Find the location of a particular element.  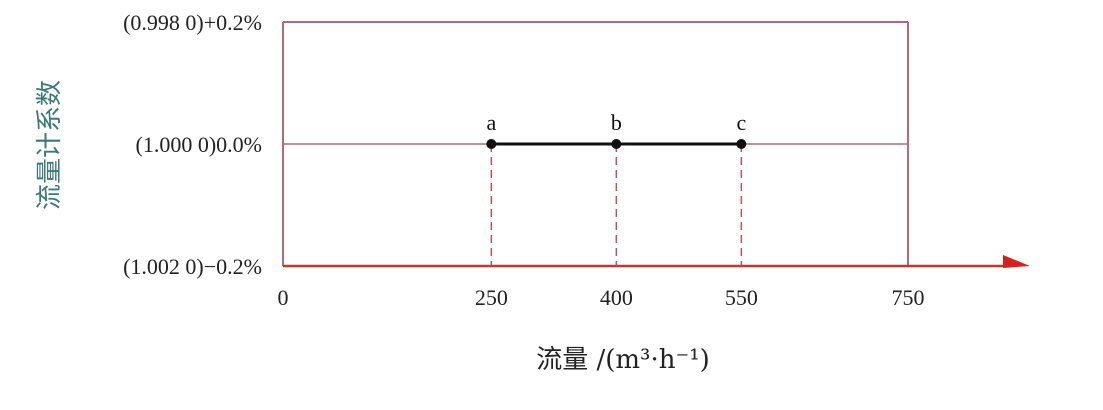

point-label-c: c is located at coordinates (741, 122).